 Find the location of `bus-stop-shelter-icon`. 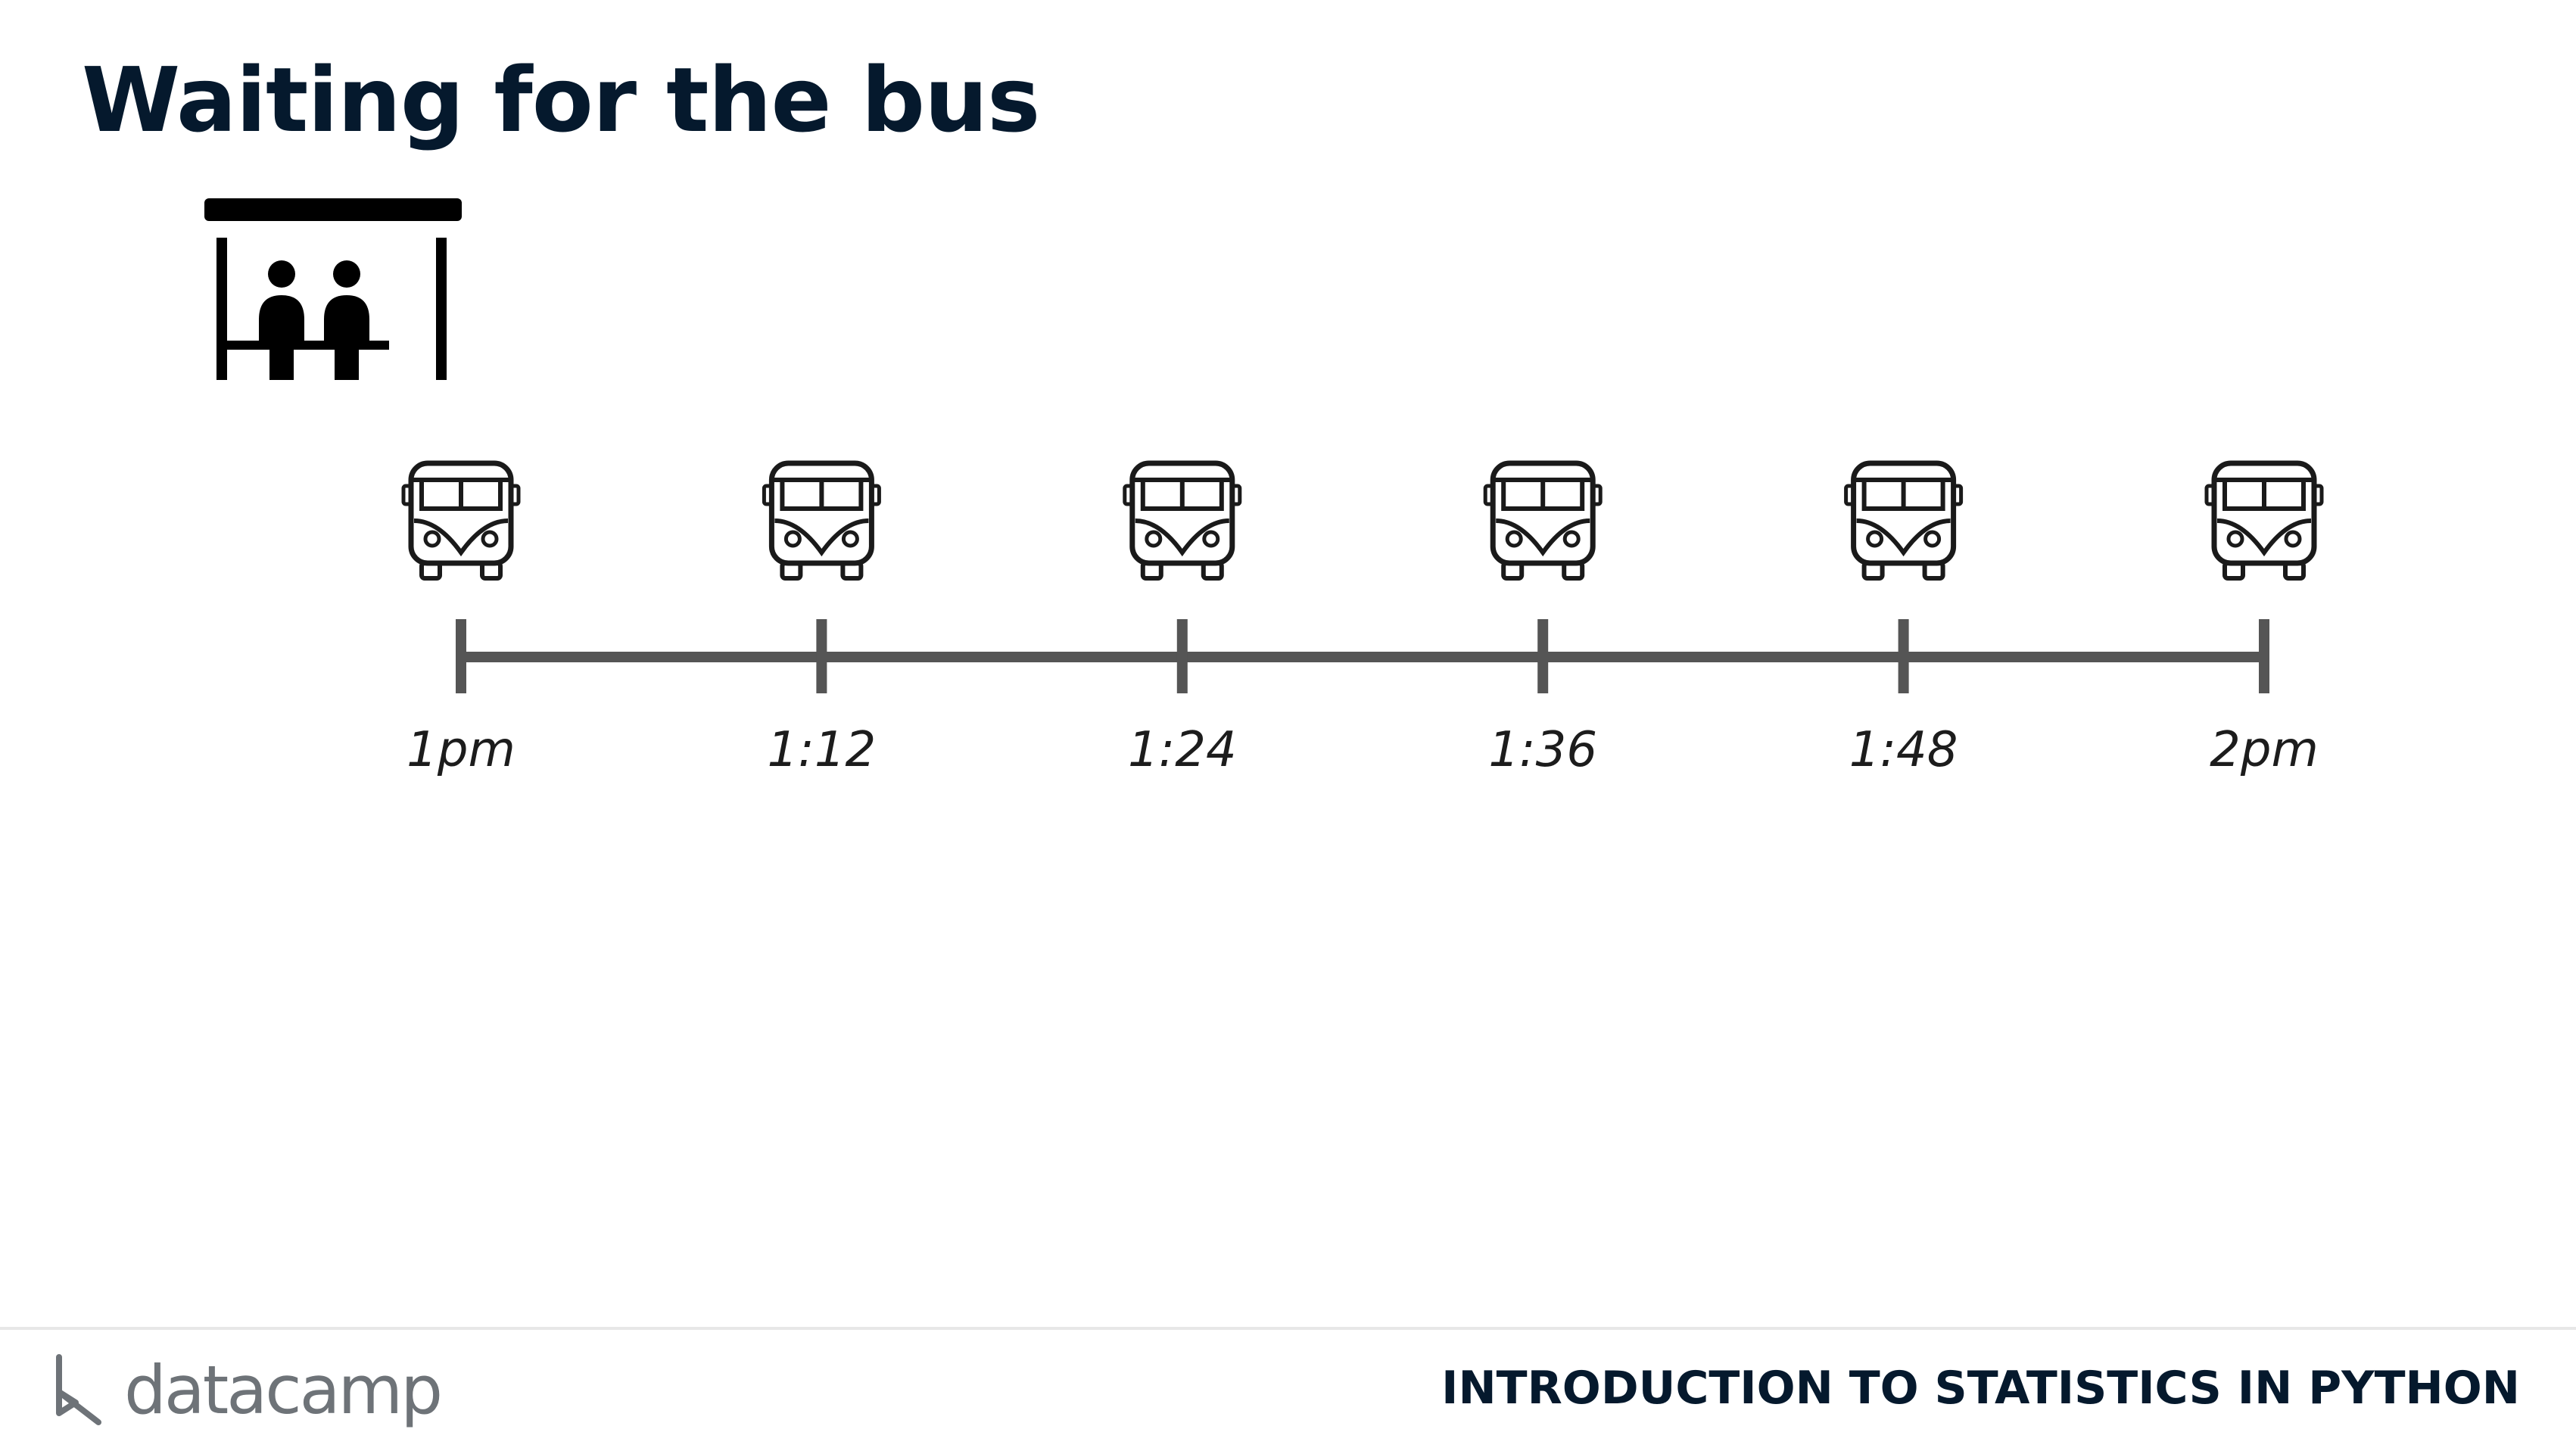

bus-stop-shelter-icon is located at coordinates (333, 289).